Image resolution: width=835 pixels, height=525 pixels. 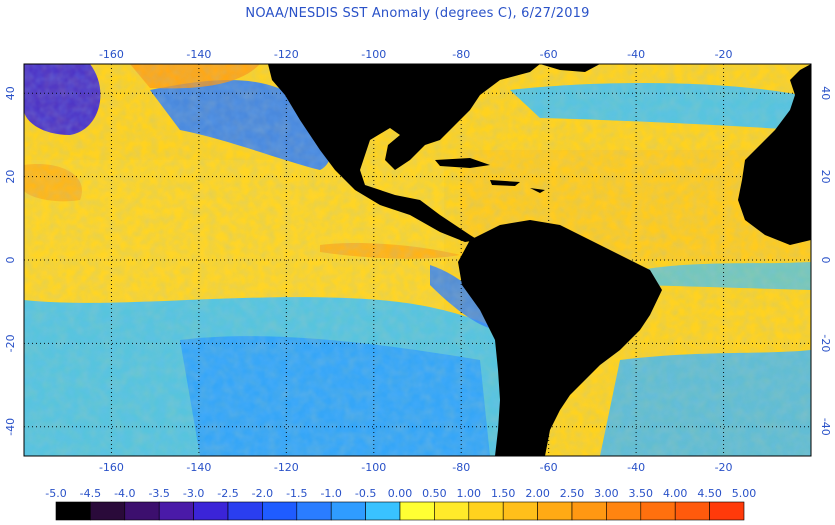 I want to click on colorbar-tick-label: 3.50, so click(x=641, y=493).